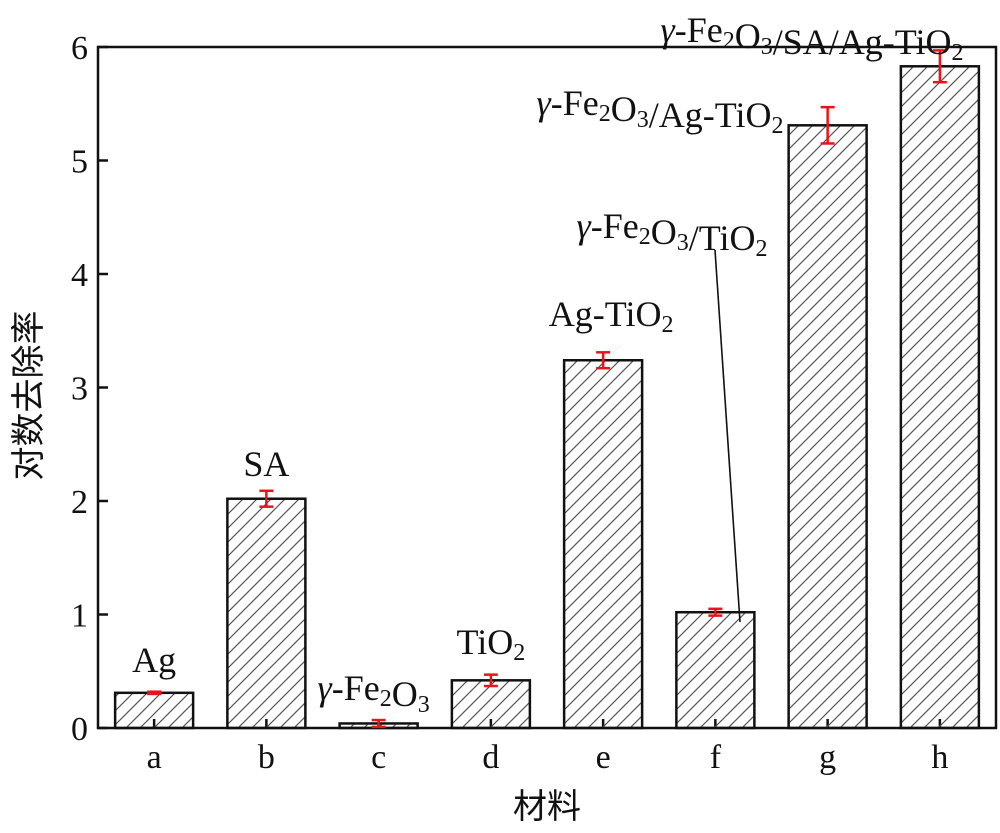 Image resolution: width=1000 pixels, height=833 pixels. Describe the element at coordinates (79, 275) in the screenshot. I see `y-tick-label: 4` at that location.